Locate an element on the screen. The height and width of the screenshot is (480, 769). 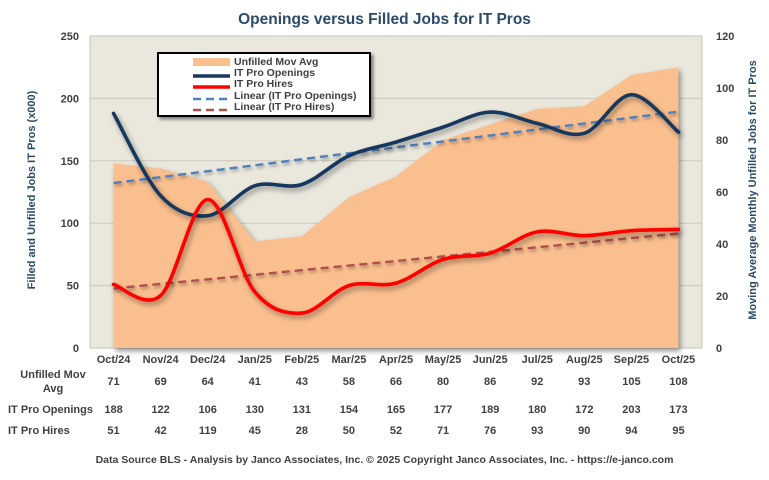
table-cell-r1-c3: 130 is located at coordinates (255, 410).